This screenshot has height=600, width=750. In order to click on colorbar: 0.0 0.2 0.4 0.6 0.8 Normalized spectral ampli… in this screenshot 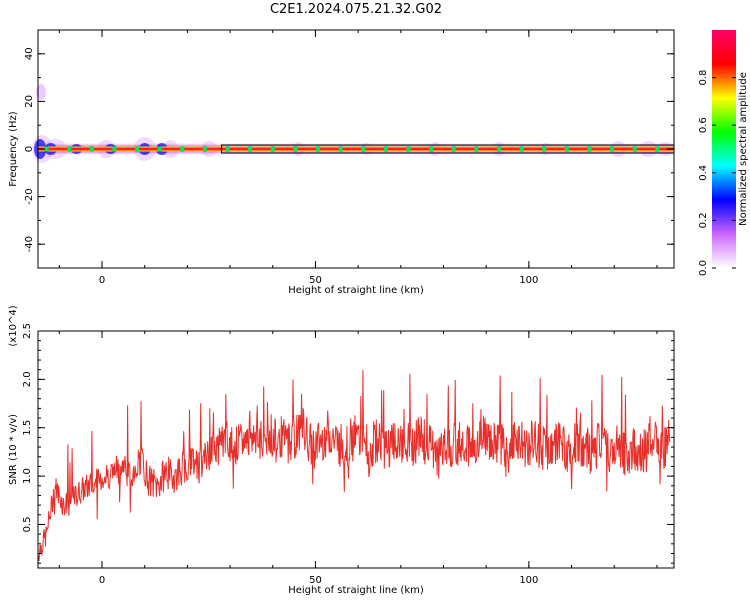, I will do `click(723, 153)`.